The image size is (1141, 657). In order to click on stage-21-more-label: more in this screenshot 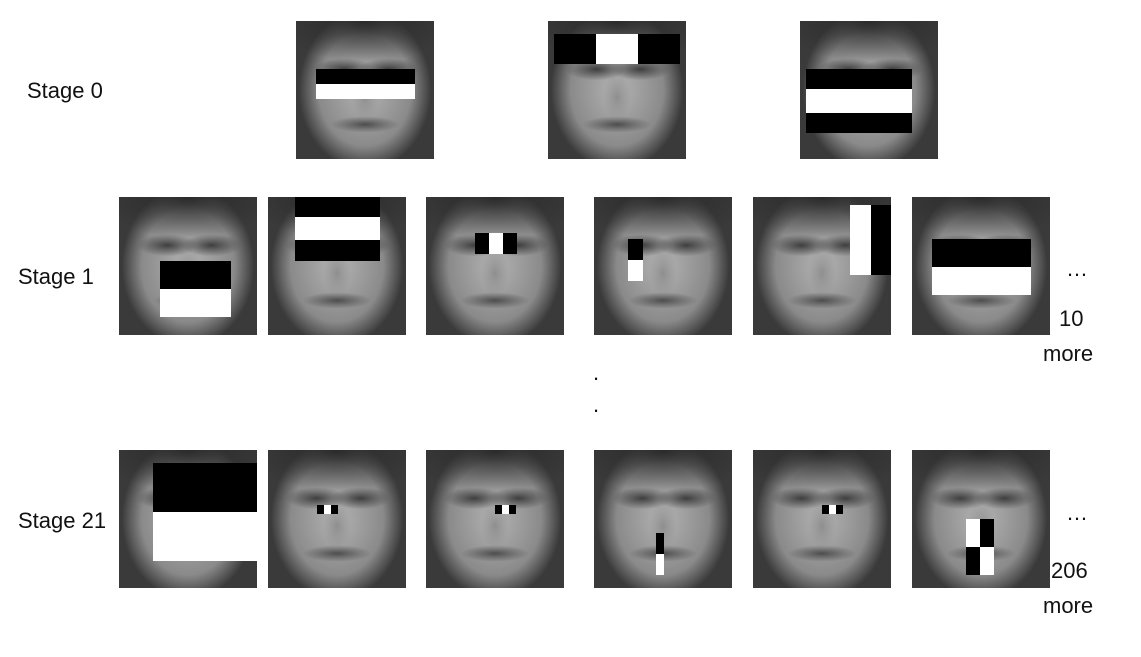, I will do `click(1068, 605)`.